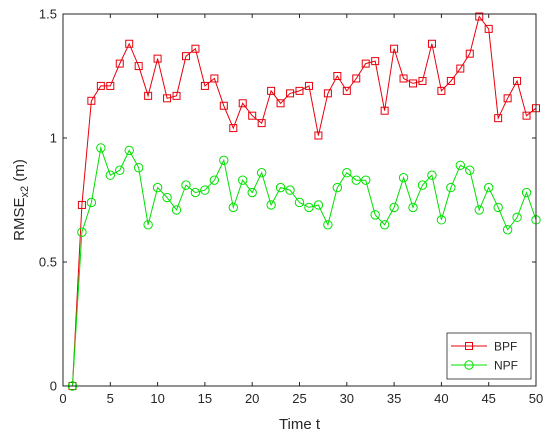  I want to click on legend-box, so click(489, 356).